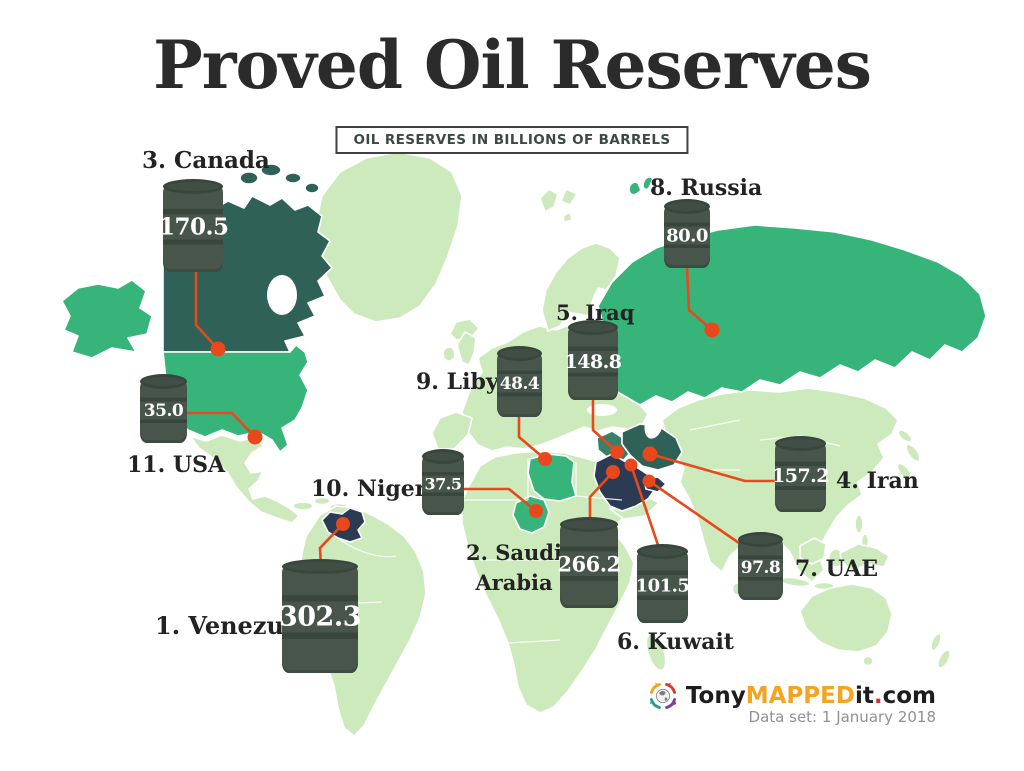 The width and height of the screenshot is (1024, 771). Describe the element at coordinates (218, 349) in the screenshot. I see `map-marker-canada` at that location.